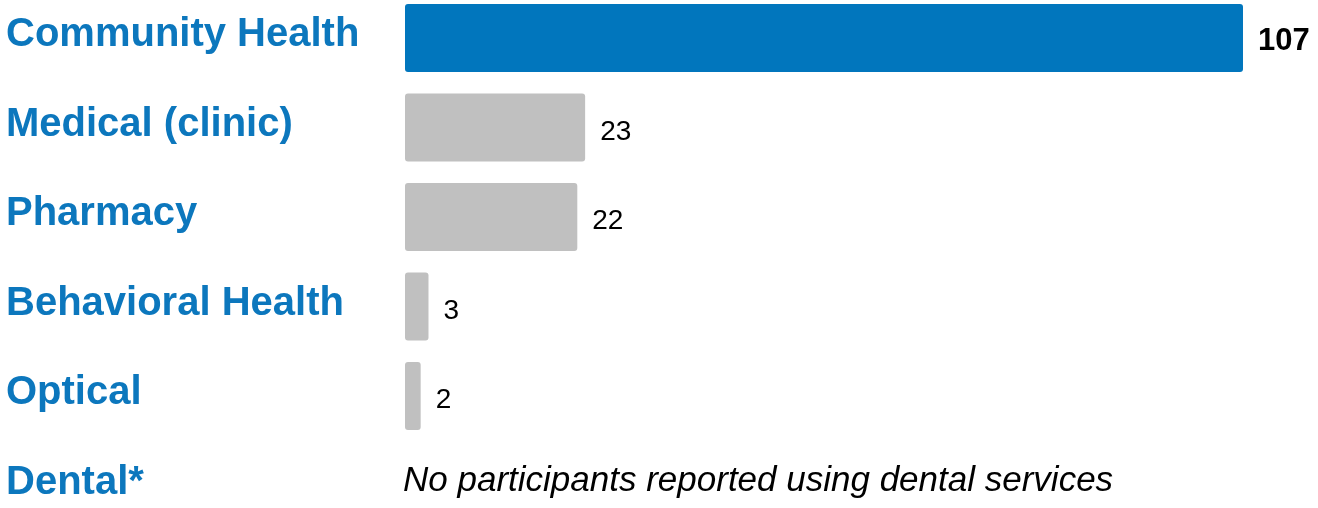 The height and width of the screenshot is (508, 1318). I want to click on annotation: No participants reported using dental services, so click(758, 478).